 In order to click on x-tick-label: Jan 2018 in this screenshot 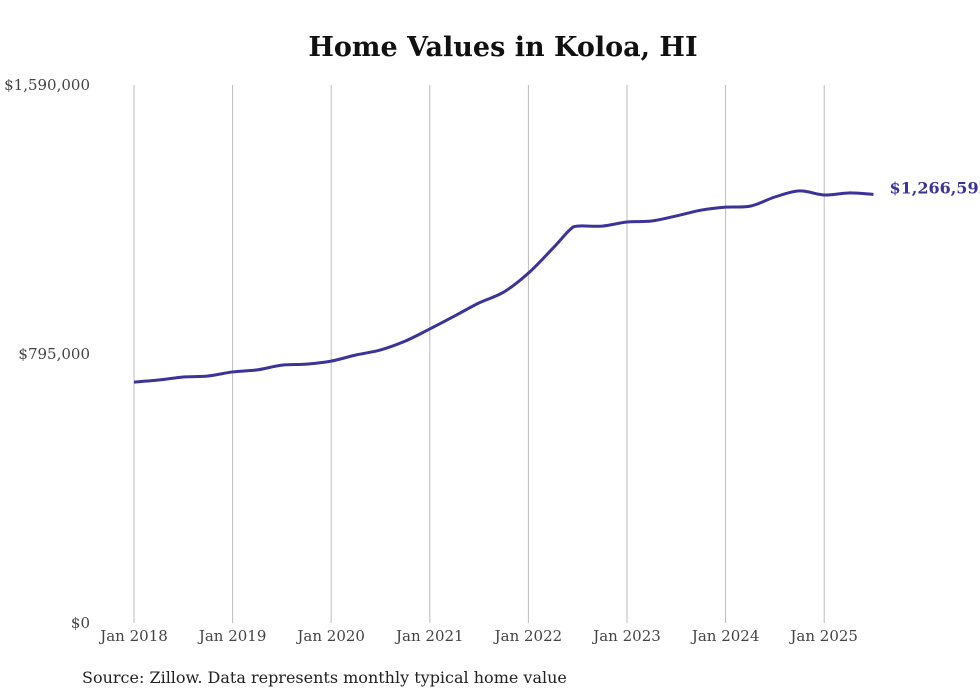, I will do `click(133, 636)`.